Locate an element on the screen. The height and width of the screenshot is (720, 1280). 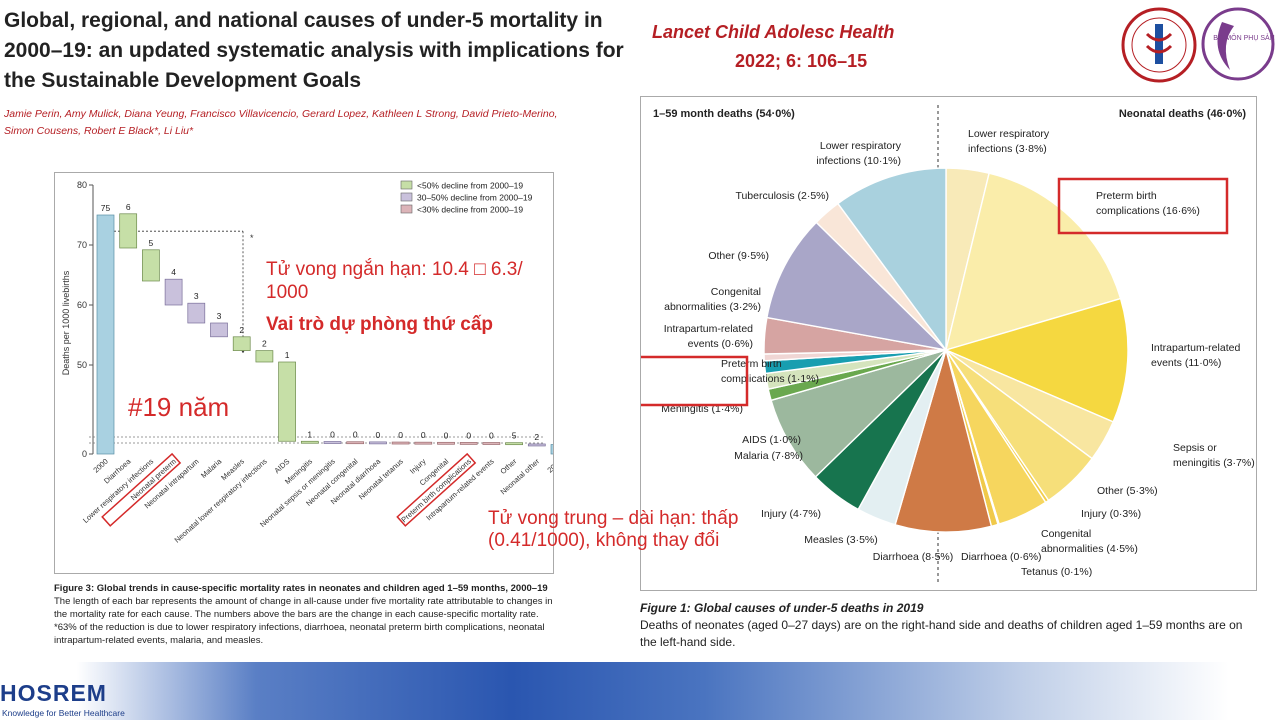
bar-label: 2 is located at coordinates (241, 330).